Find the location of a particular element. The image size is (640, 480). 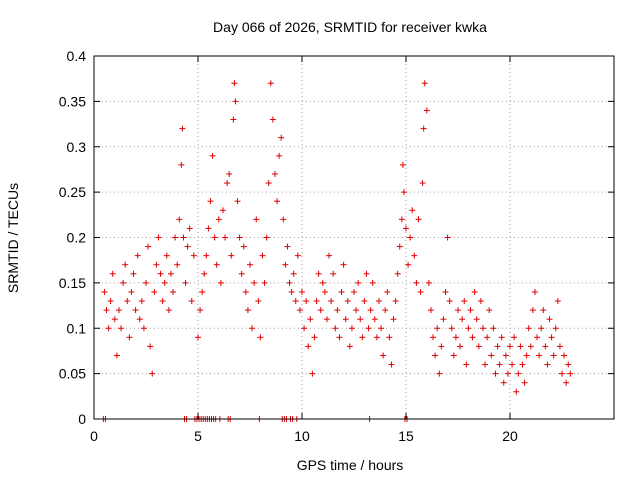

y-tick-label: 0.1 is located at coordinates (77, 328).